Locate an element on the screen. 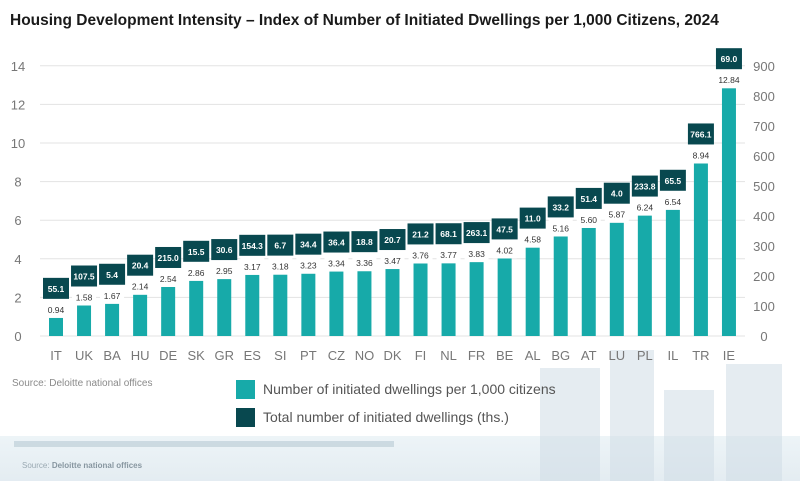 Image resolution: width=800 pixels, height=481 pixels. background-source-ghost: Source: Deloitte national offices is located at coordinates (82, 465).